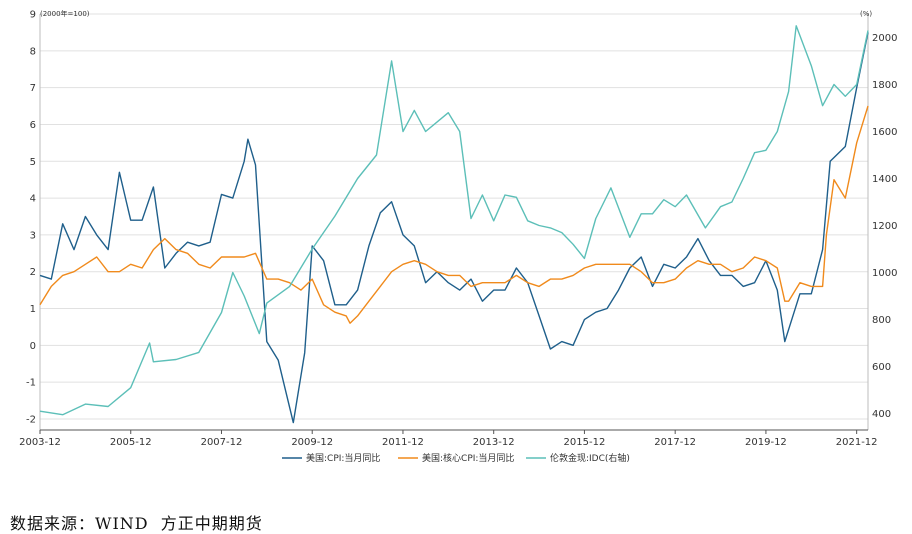 This screenshot has height=534, width=912. What do you see at coordinates (33, 309) in the screenshot?
I see `left-tick-label: 1` at bounding box center [33, 309].